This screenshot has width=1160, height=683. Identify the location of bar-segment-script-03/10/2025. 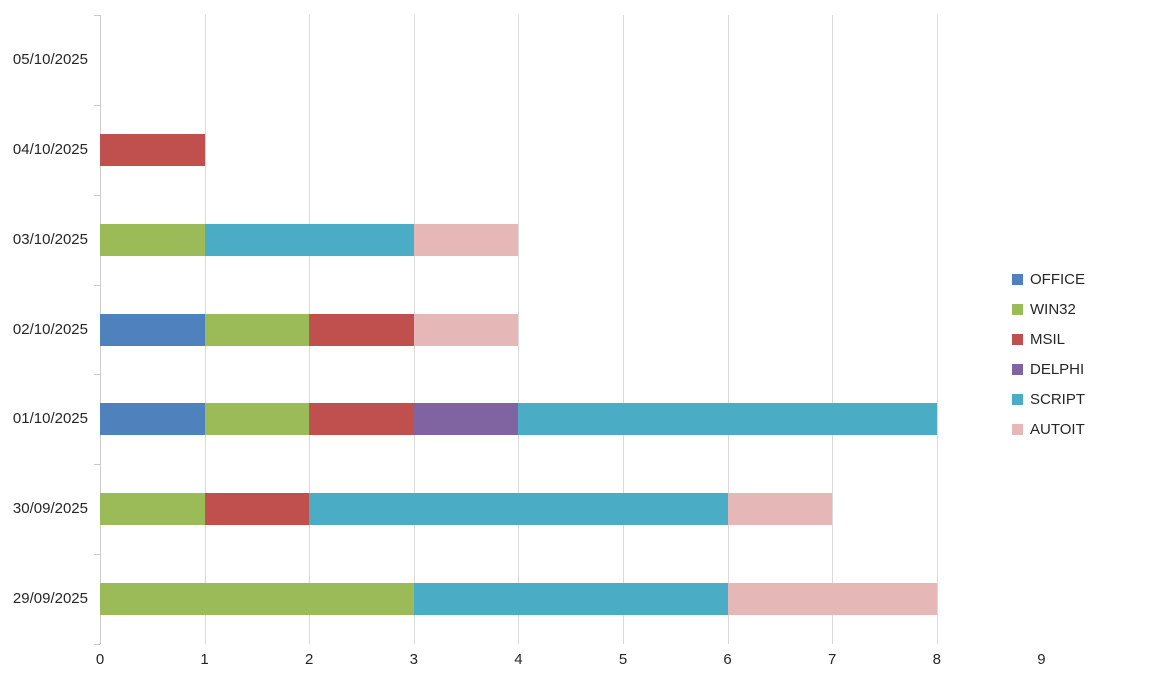
(309, 239).